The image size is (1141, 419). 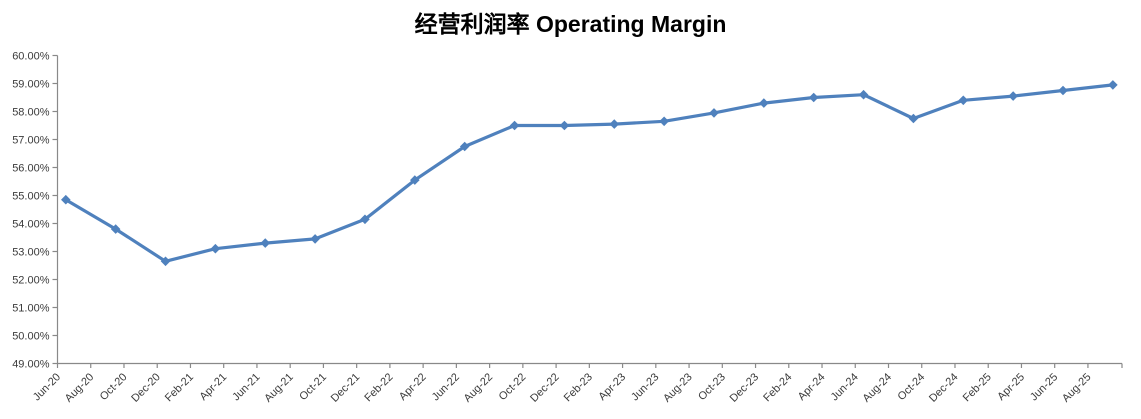 What do you see at coordinates (279, 388) in the screenshot?
I see `x-axis-tick-label: Aug-21` at bounding box center [279, 388].